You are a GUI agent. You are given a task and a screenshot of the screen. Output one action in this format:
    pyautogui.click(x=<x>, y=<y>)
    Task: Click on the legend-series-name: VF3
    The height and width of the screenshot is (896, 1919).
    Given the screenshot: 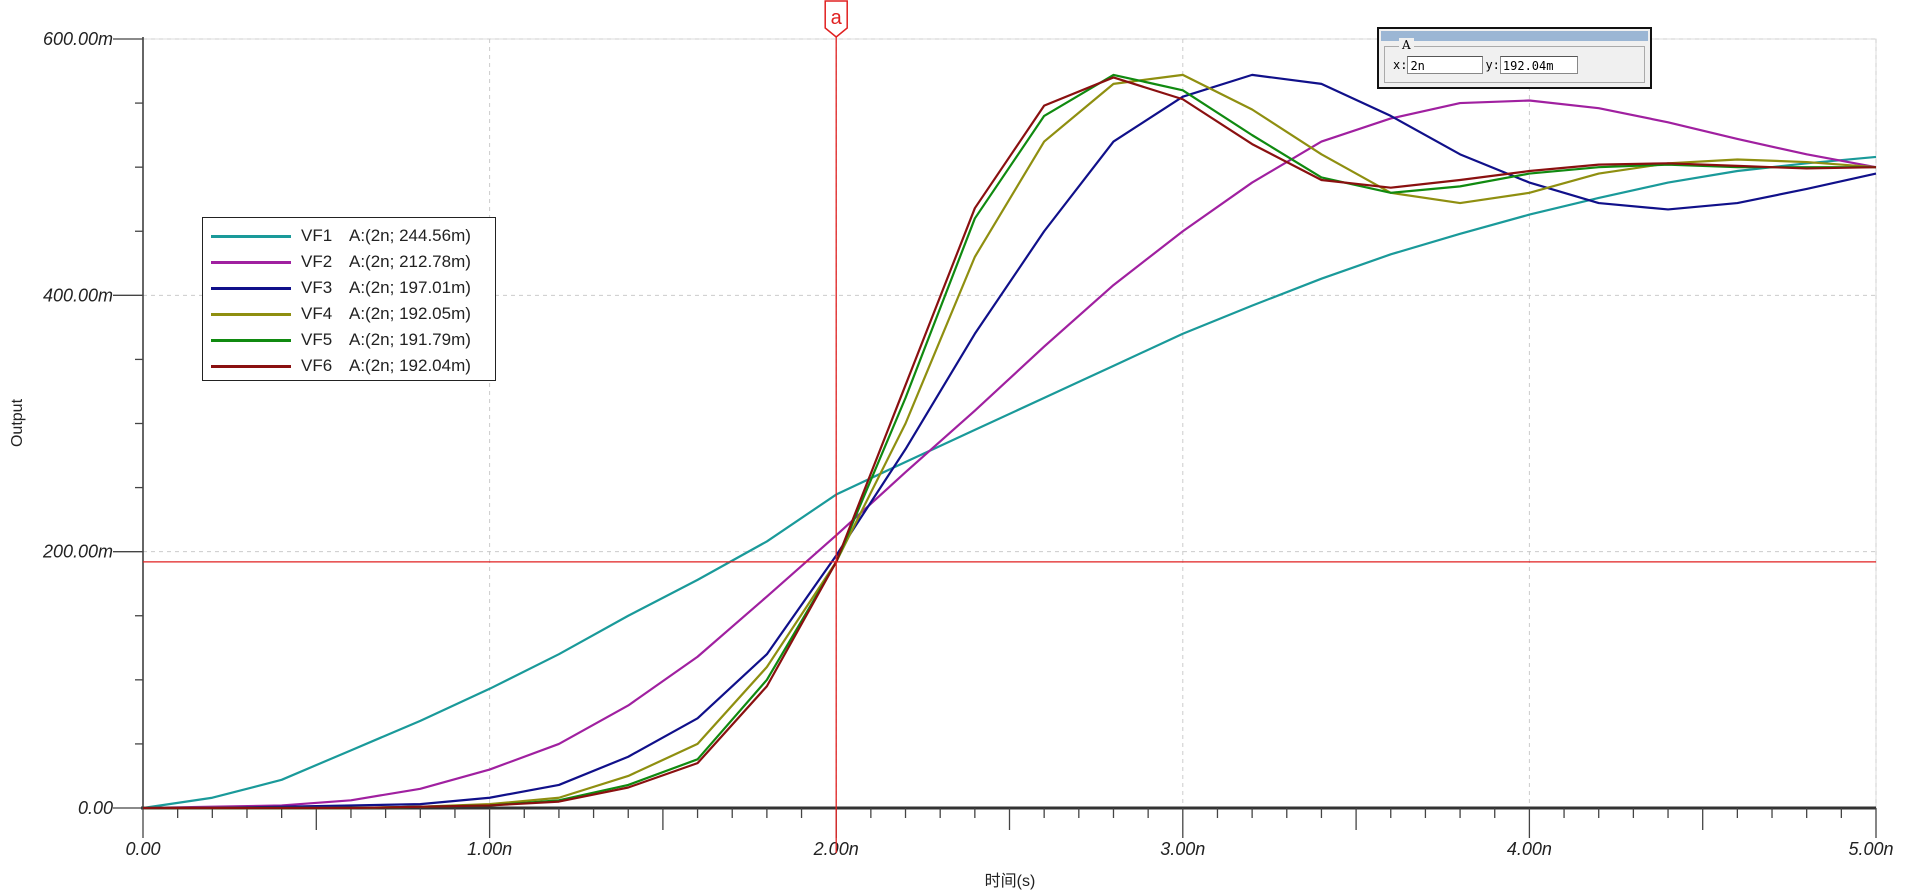 What is the action you would take?
    pyautogui.click(x=317, y=287)
    